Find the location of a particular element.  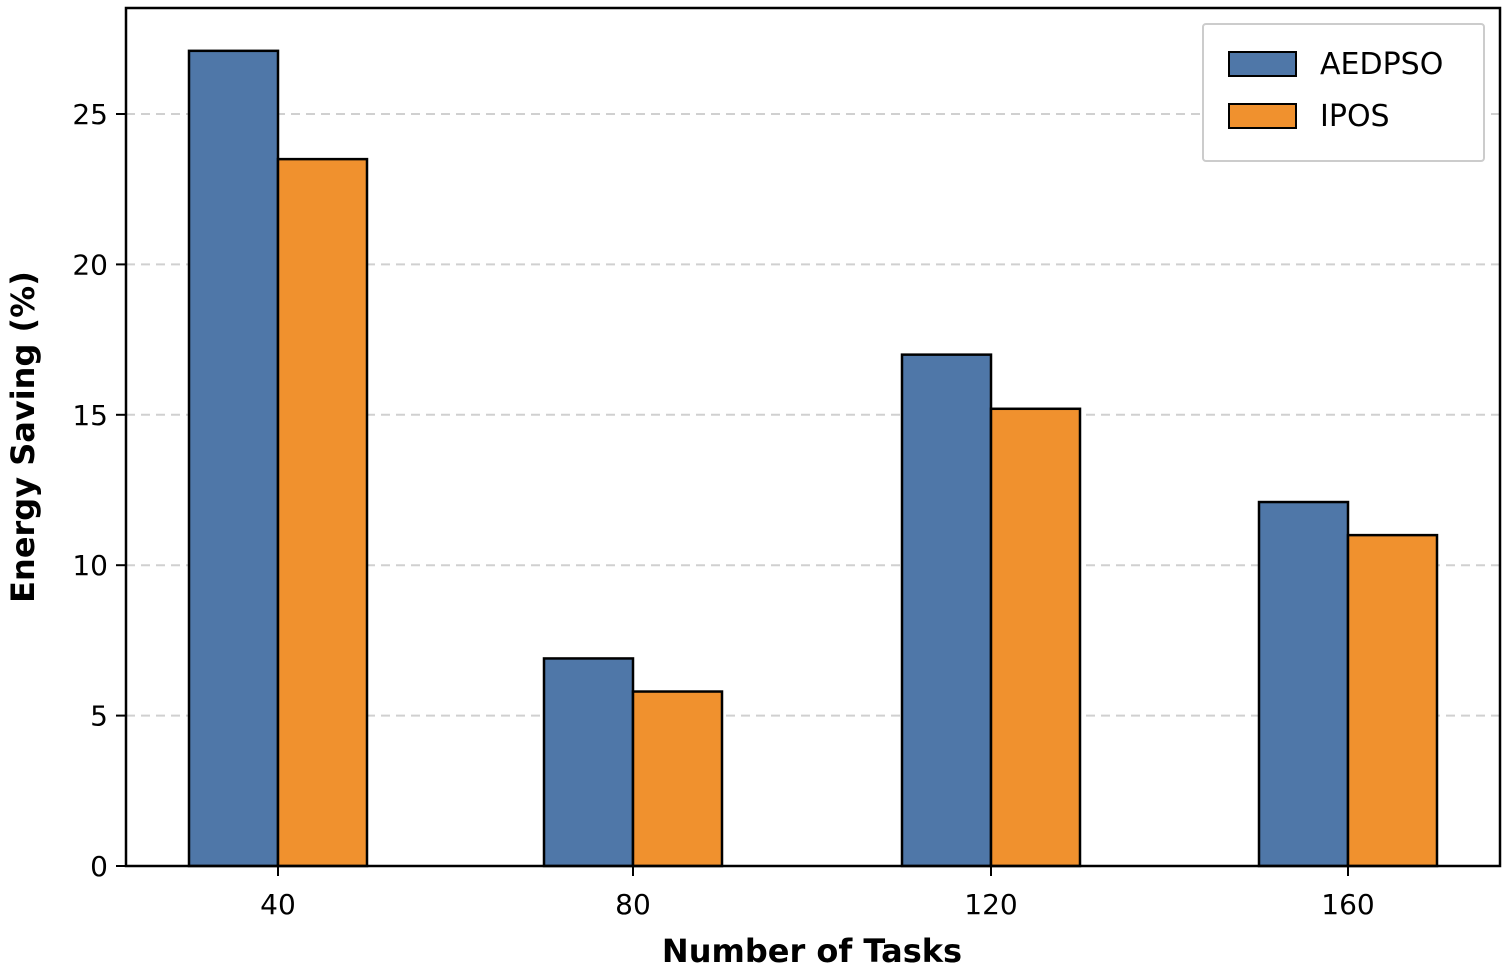

y-axis-title: Energy Saving (%) is located at coordinates (23, 437).